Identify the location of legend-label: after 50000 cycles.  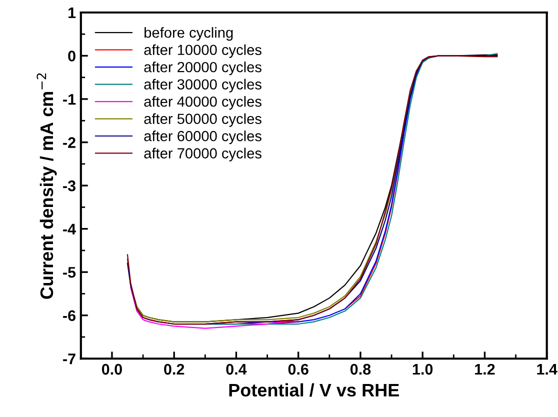
(203, 120).